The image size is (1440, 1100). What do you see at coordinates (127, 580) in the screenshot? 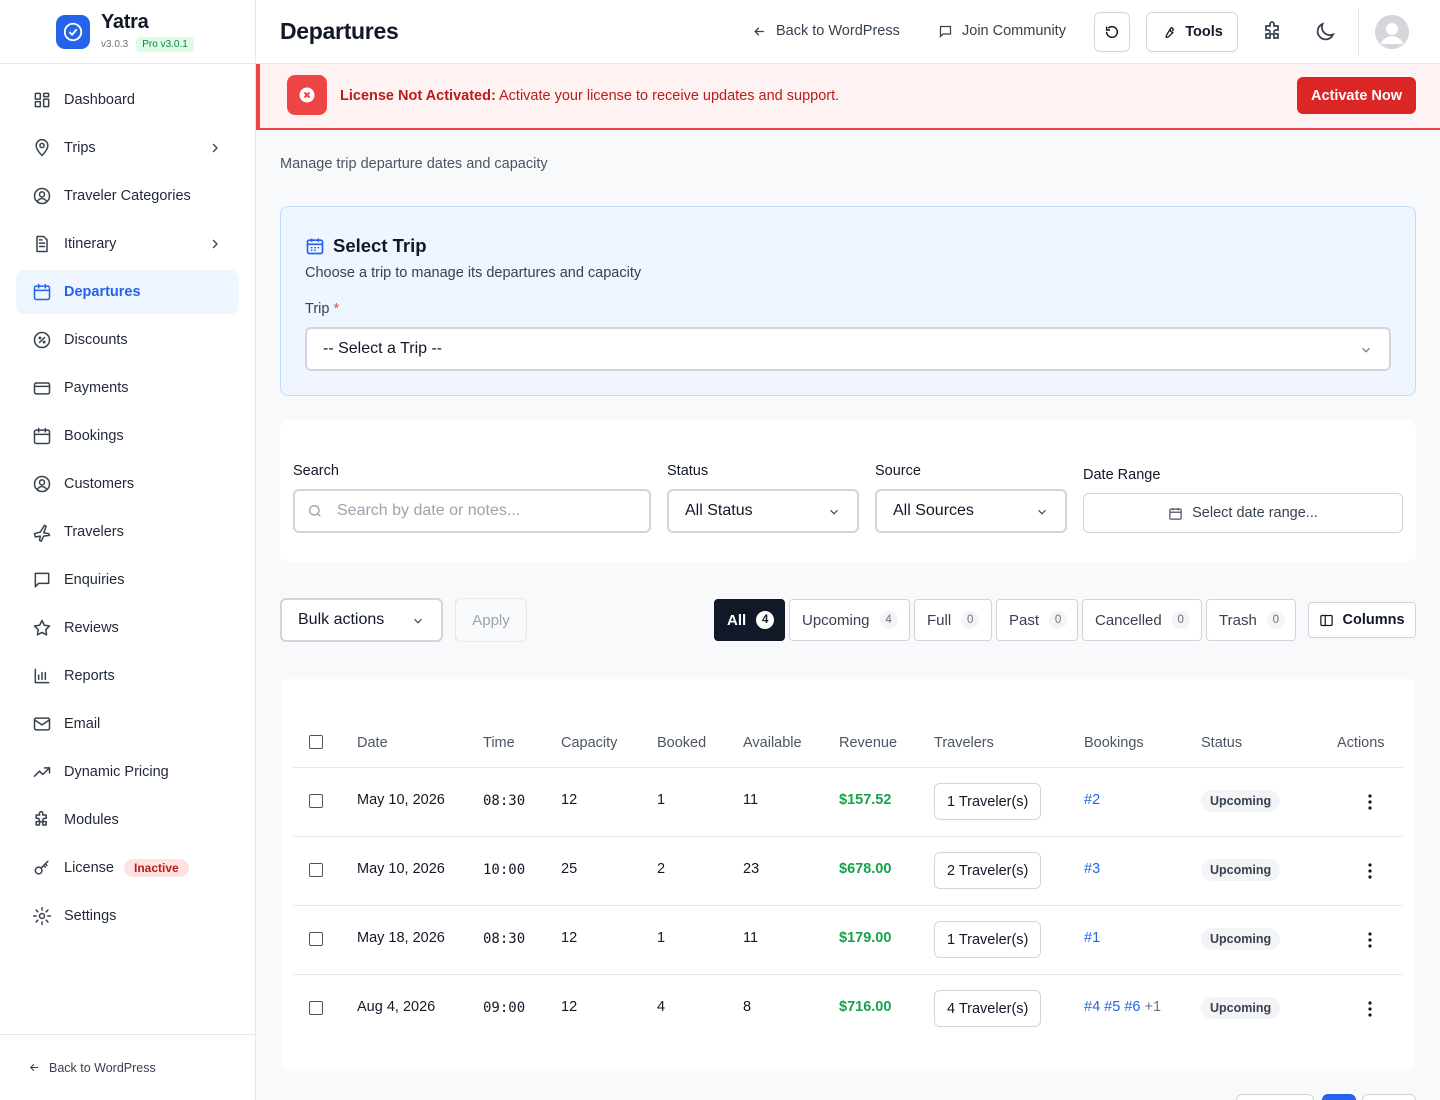
I see `sidebar-item-enquiries: Enquiries` at bounding box center [127, 580].